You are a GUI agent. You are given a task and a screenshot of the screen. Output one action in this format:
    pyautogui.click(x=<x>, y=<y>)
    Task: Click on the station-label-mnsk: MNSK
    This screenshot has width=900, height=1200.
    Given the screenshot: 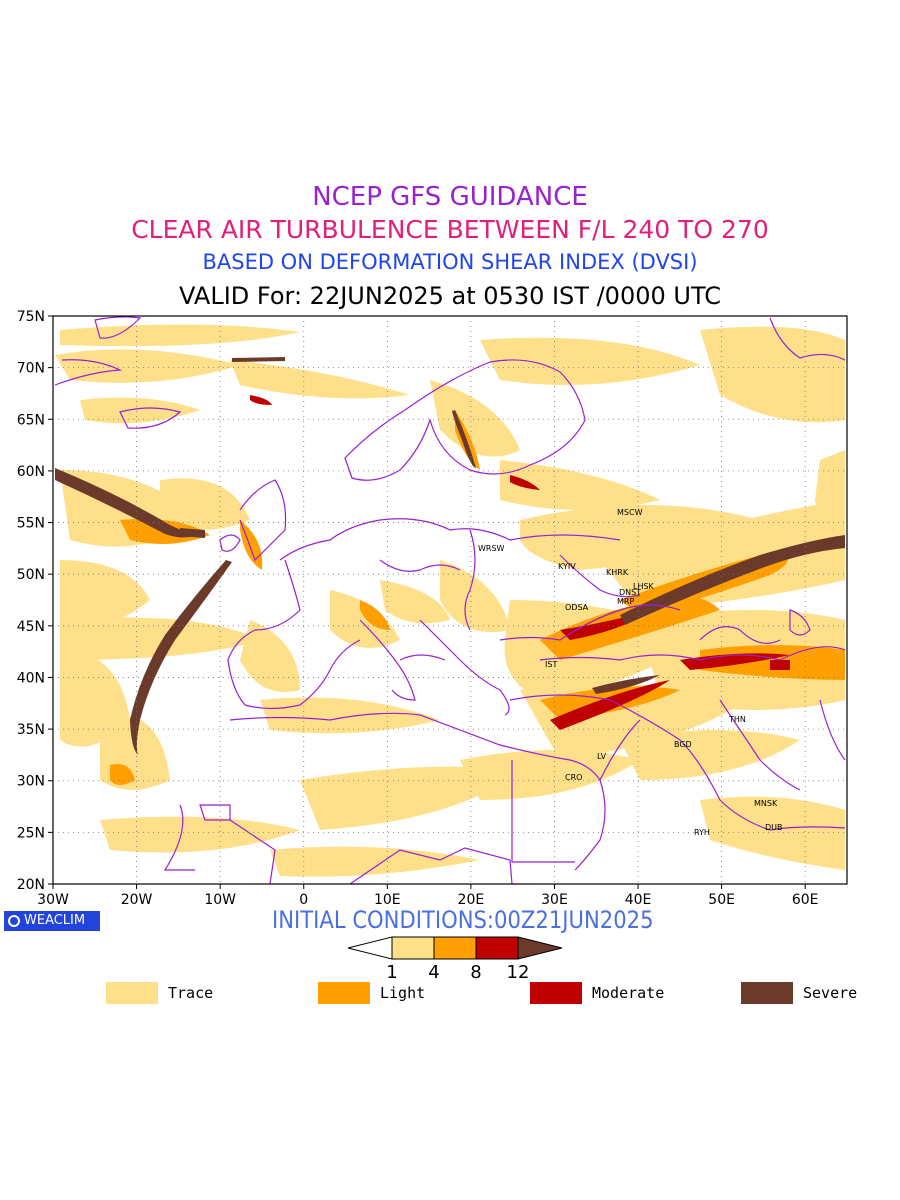 What is the action you would take?
    pyautogui.click(x=766, y=803)
    